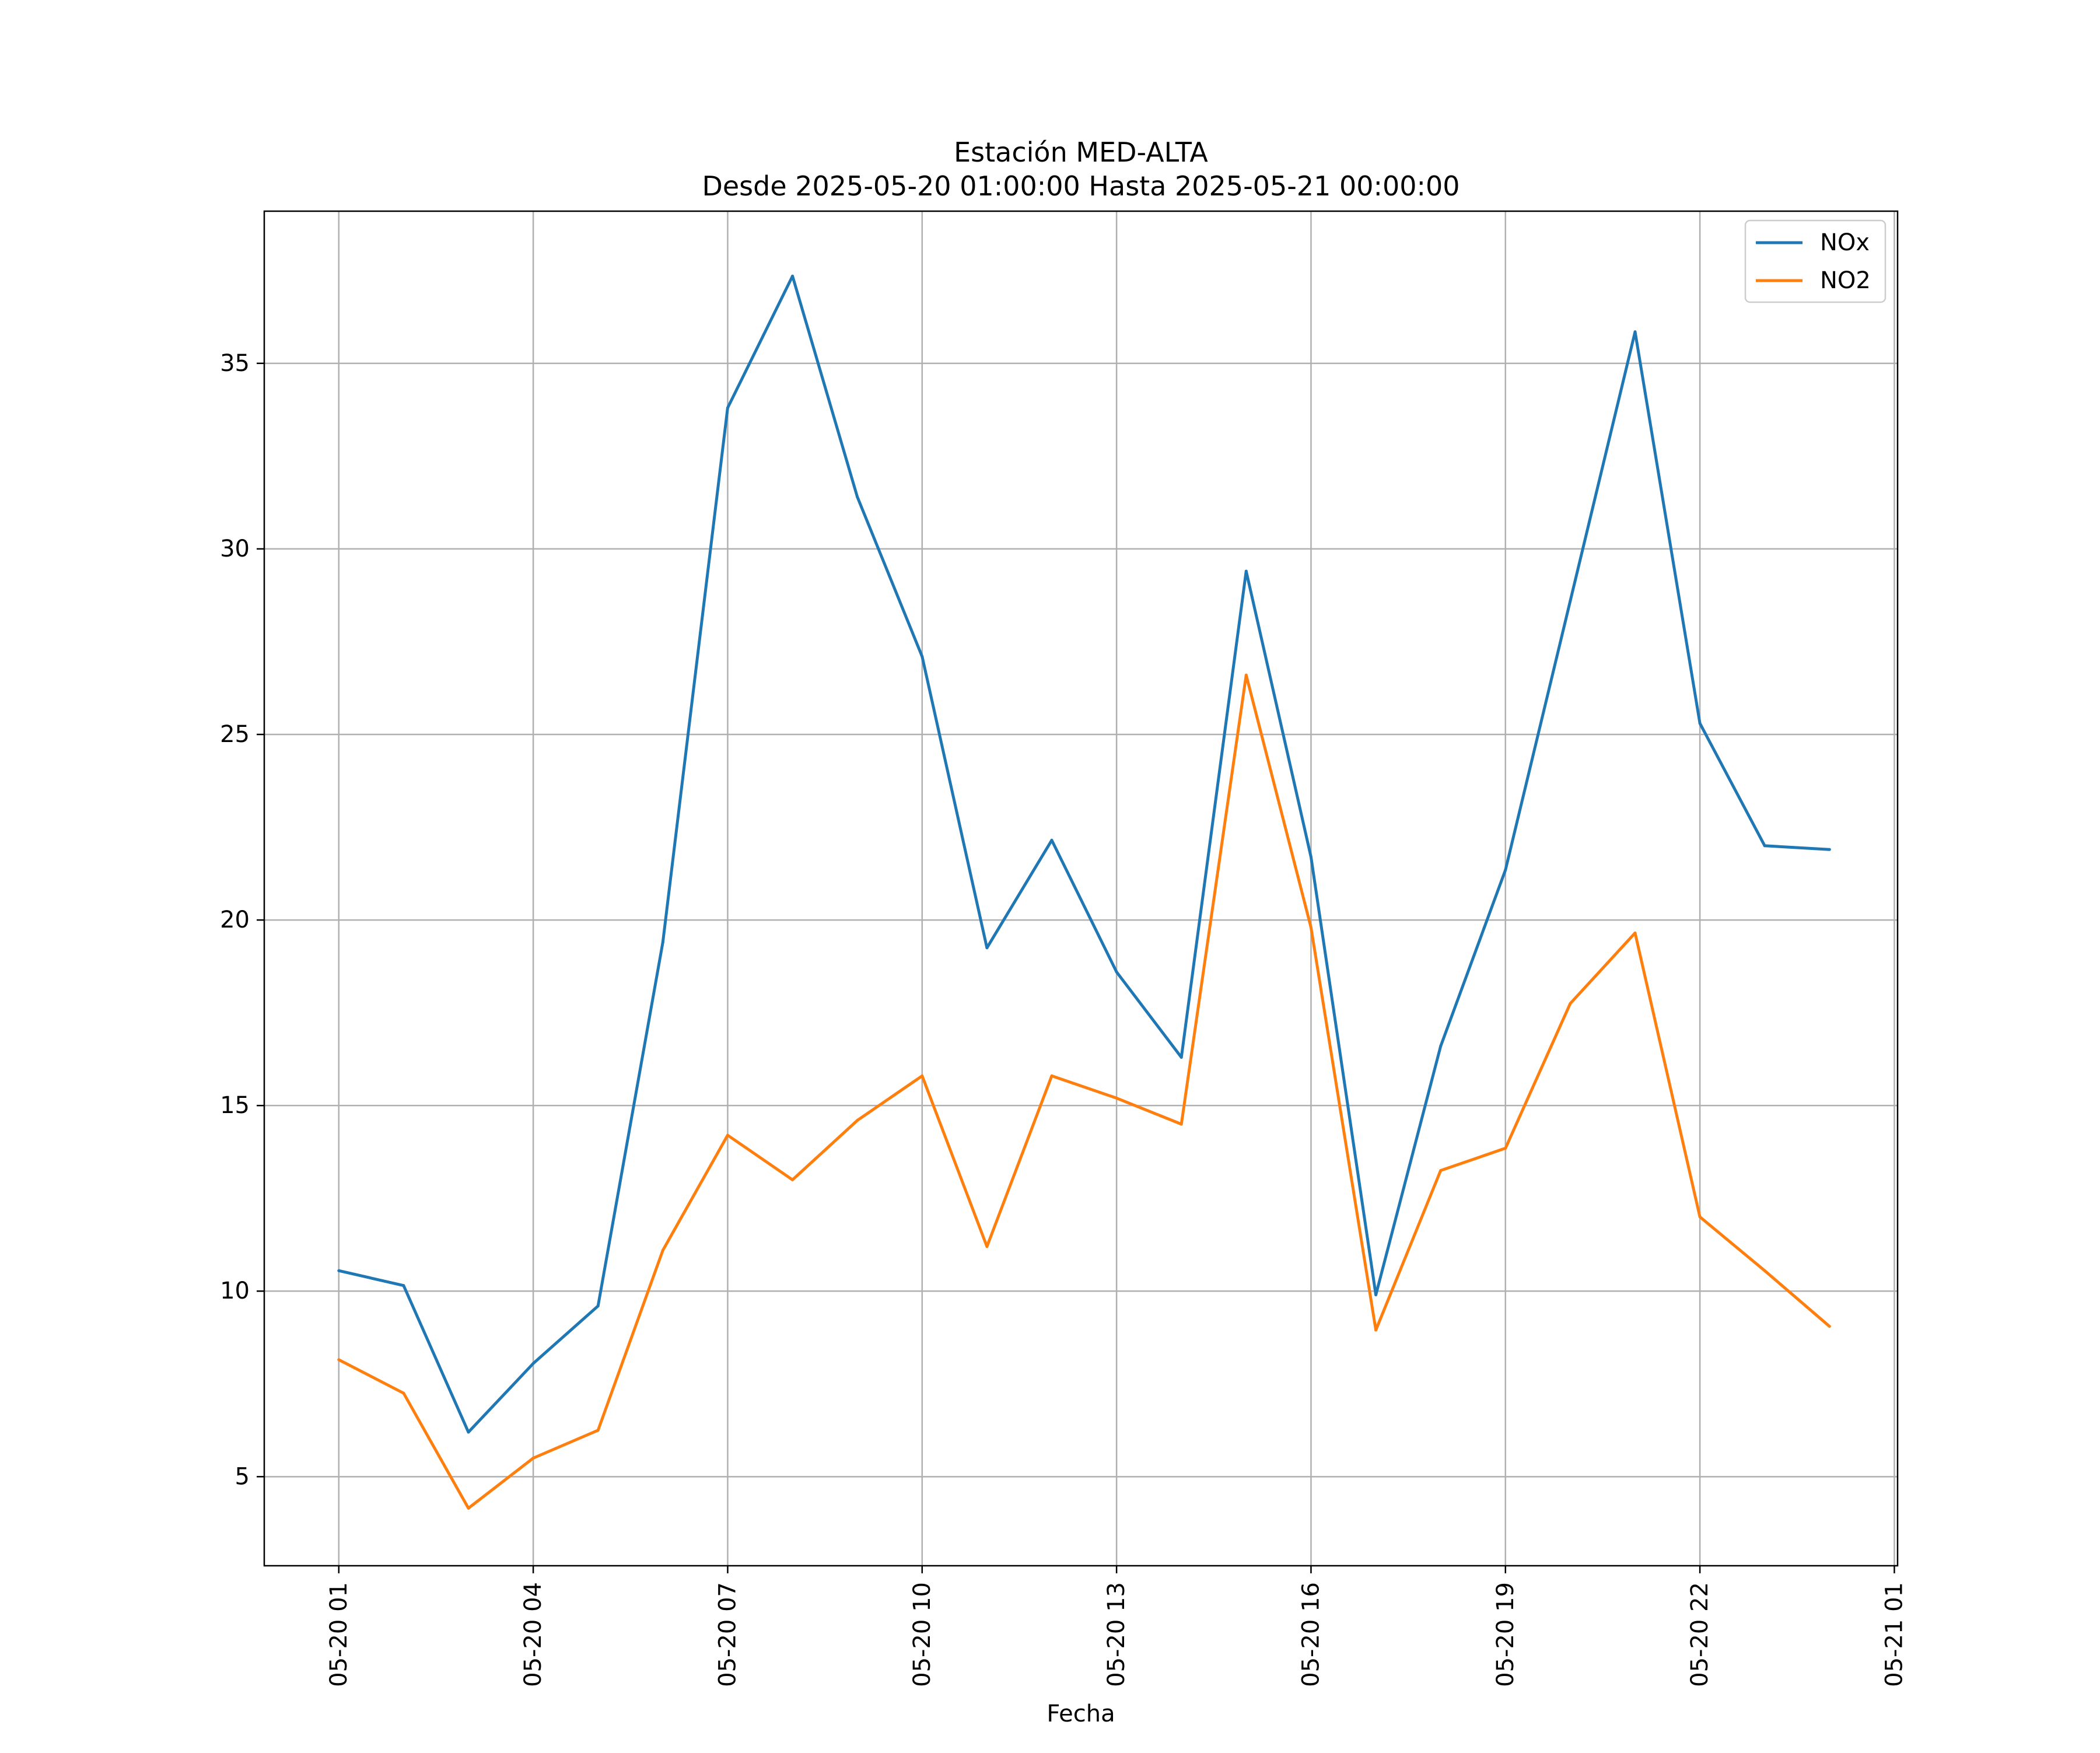 This screenshot has height=1753, width=2100. I want to click on legend-label-no2: NO2, so click(1845, 280).